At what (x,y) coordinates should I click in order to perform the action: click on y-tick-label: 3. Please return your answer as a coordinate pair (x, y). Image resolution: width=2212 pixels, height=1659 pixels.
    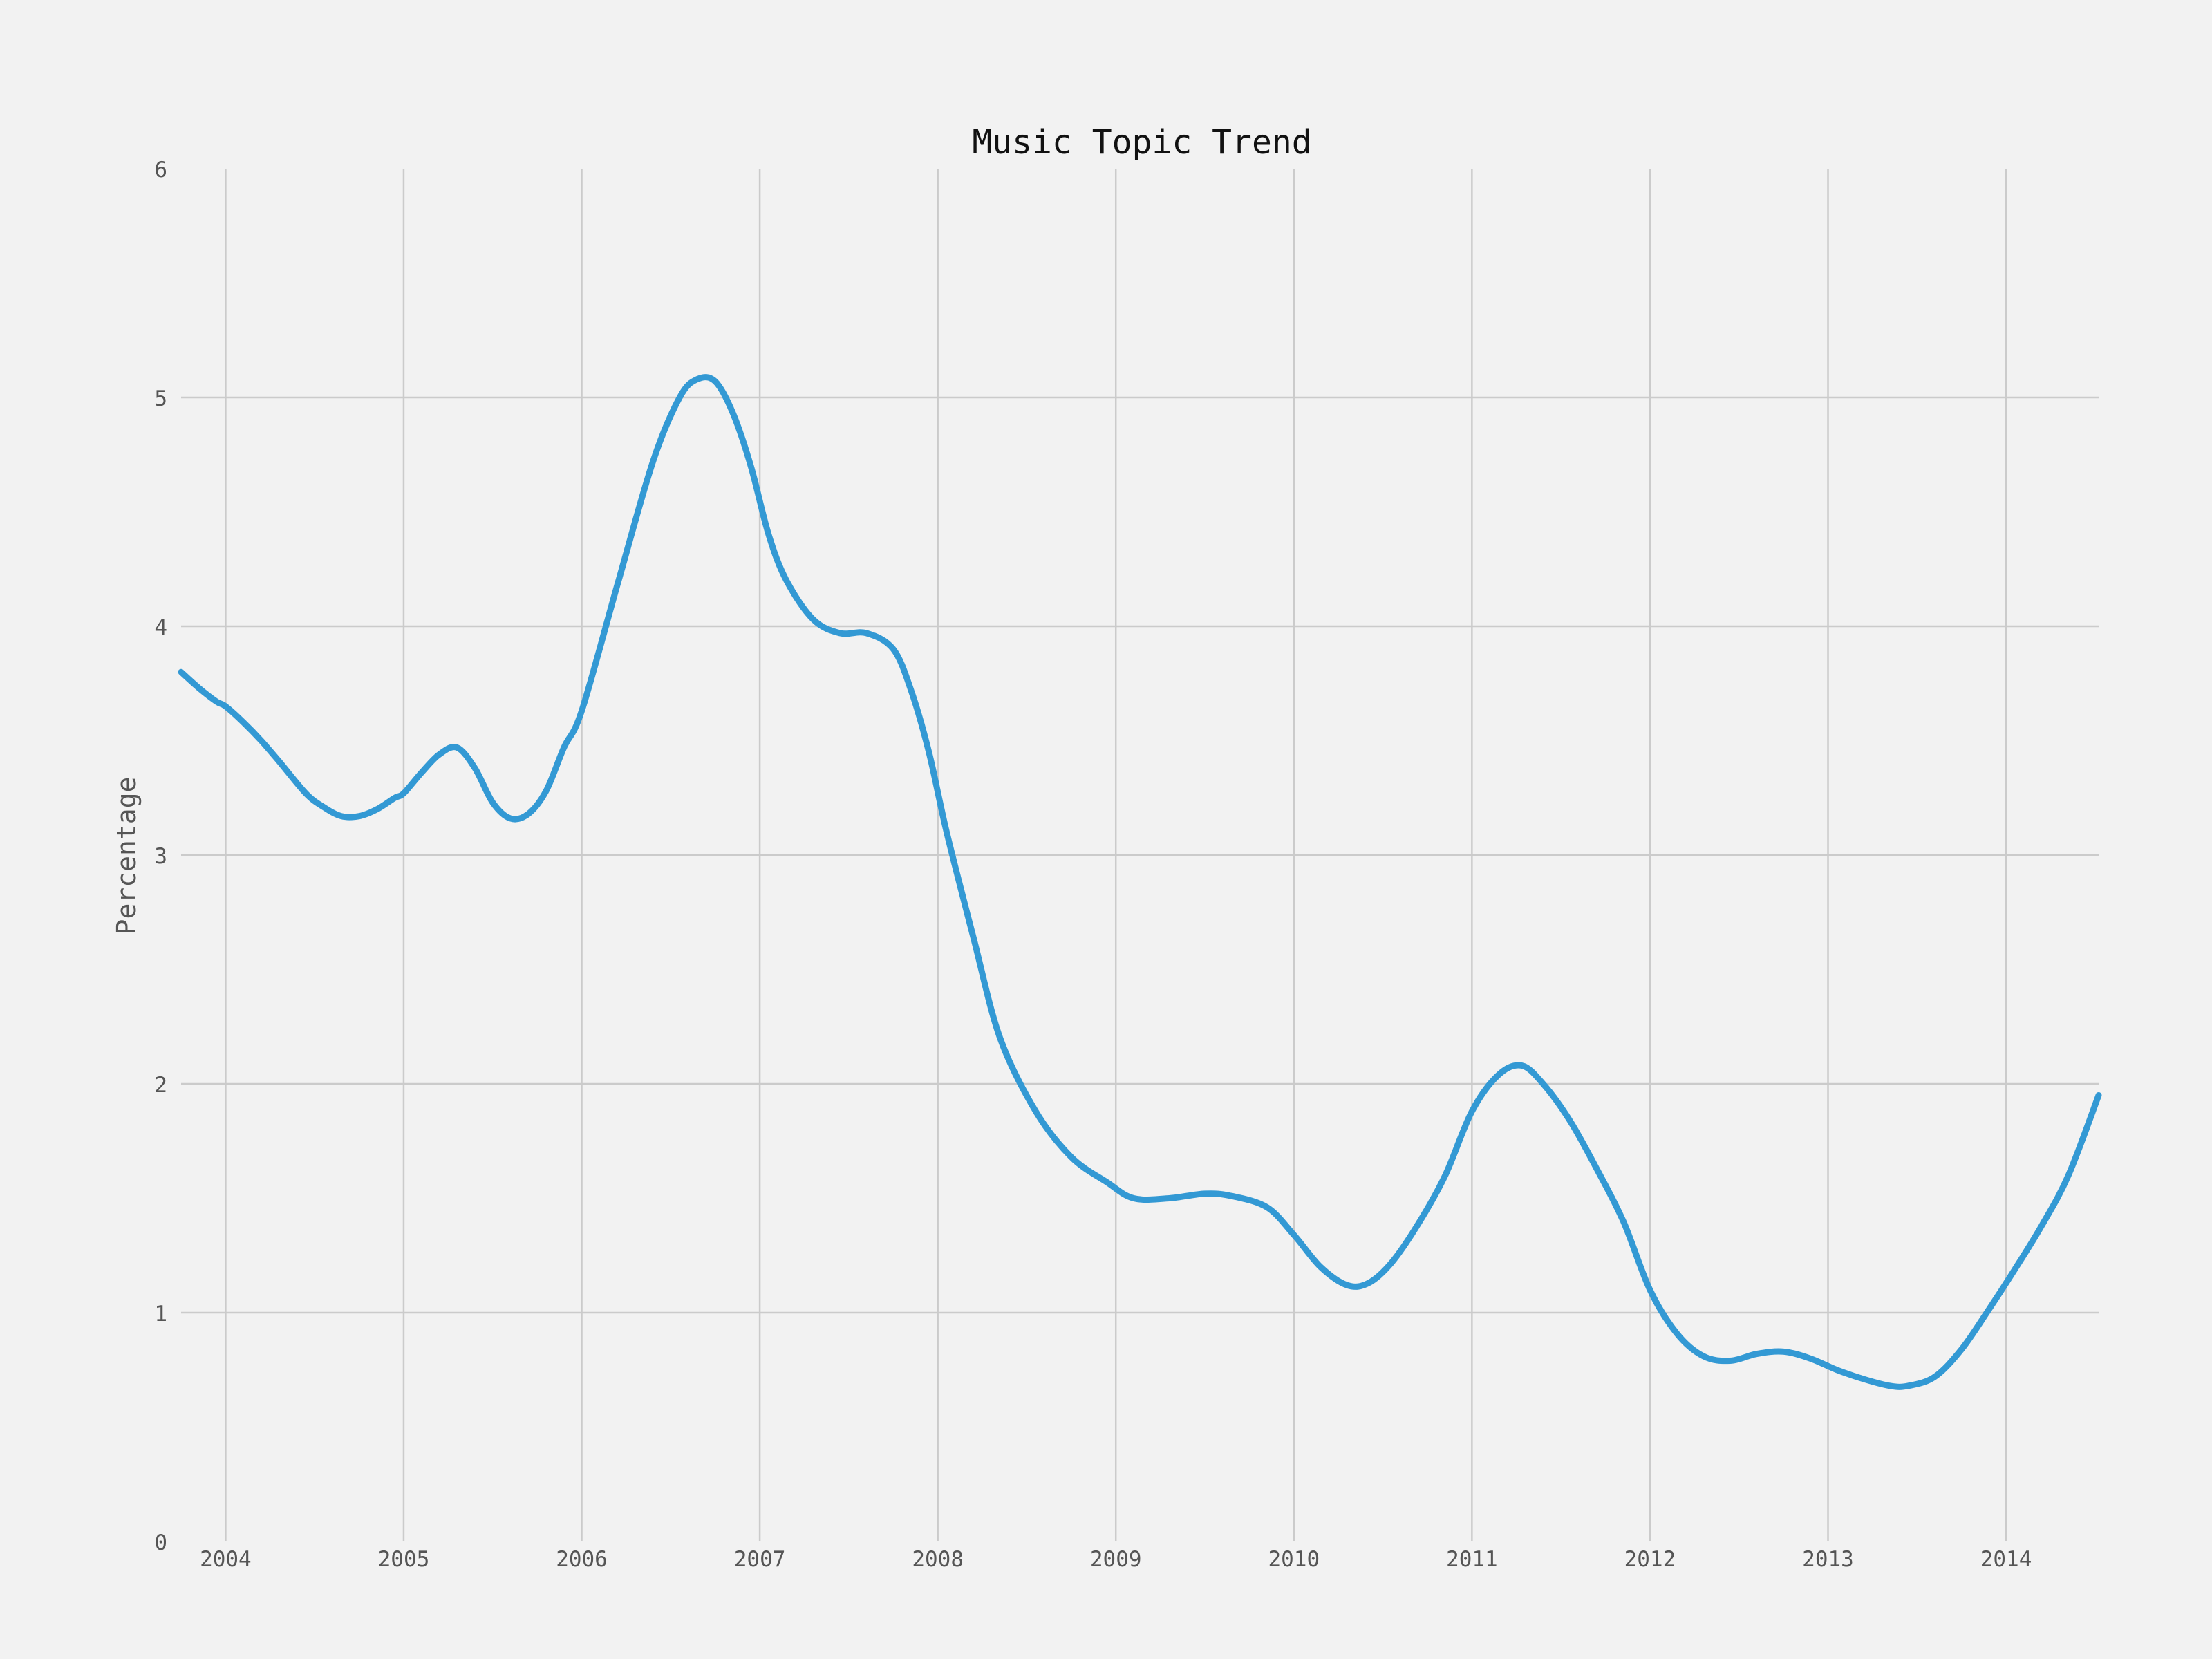
    Looking at the image, I should click on (160, 856).